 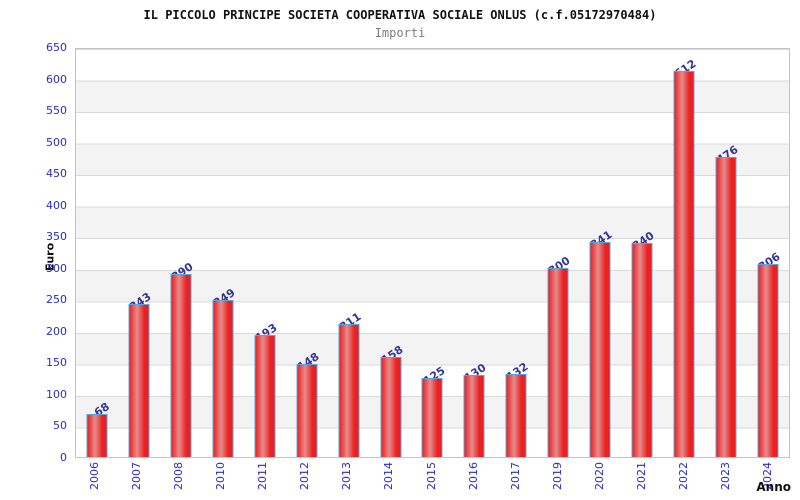 I want to click on bar-slot: 612, so click(x=684, y=253).